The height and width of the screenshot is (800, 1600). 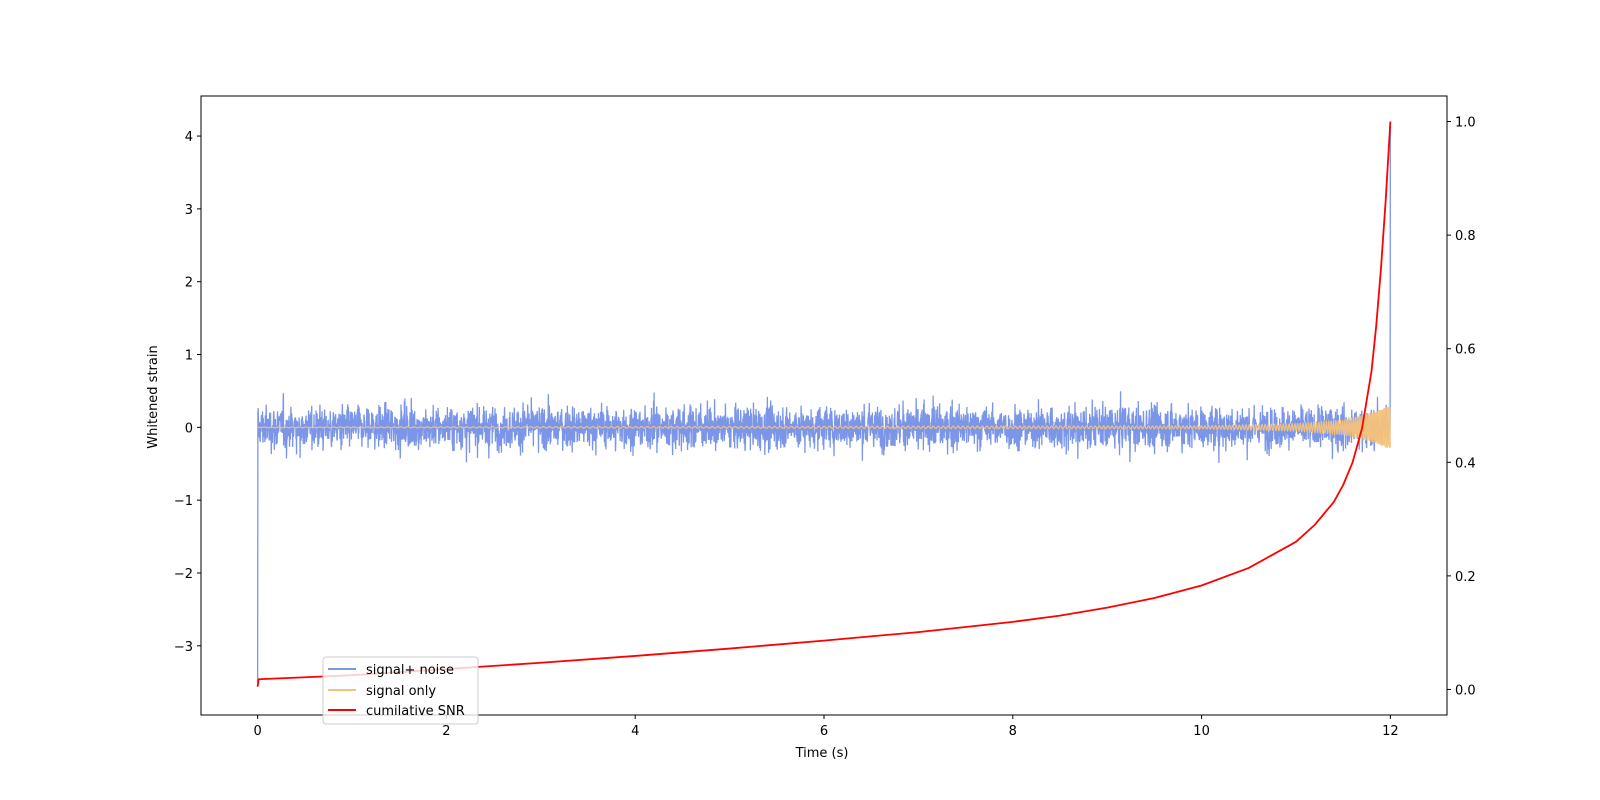 I want to click on legend-label-signal-only: signal only, so click(x=401, y=691).